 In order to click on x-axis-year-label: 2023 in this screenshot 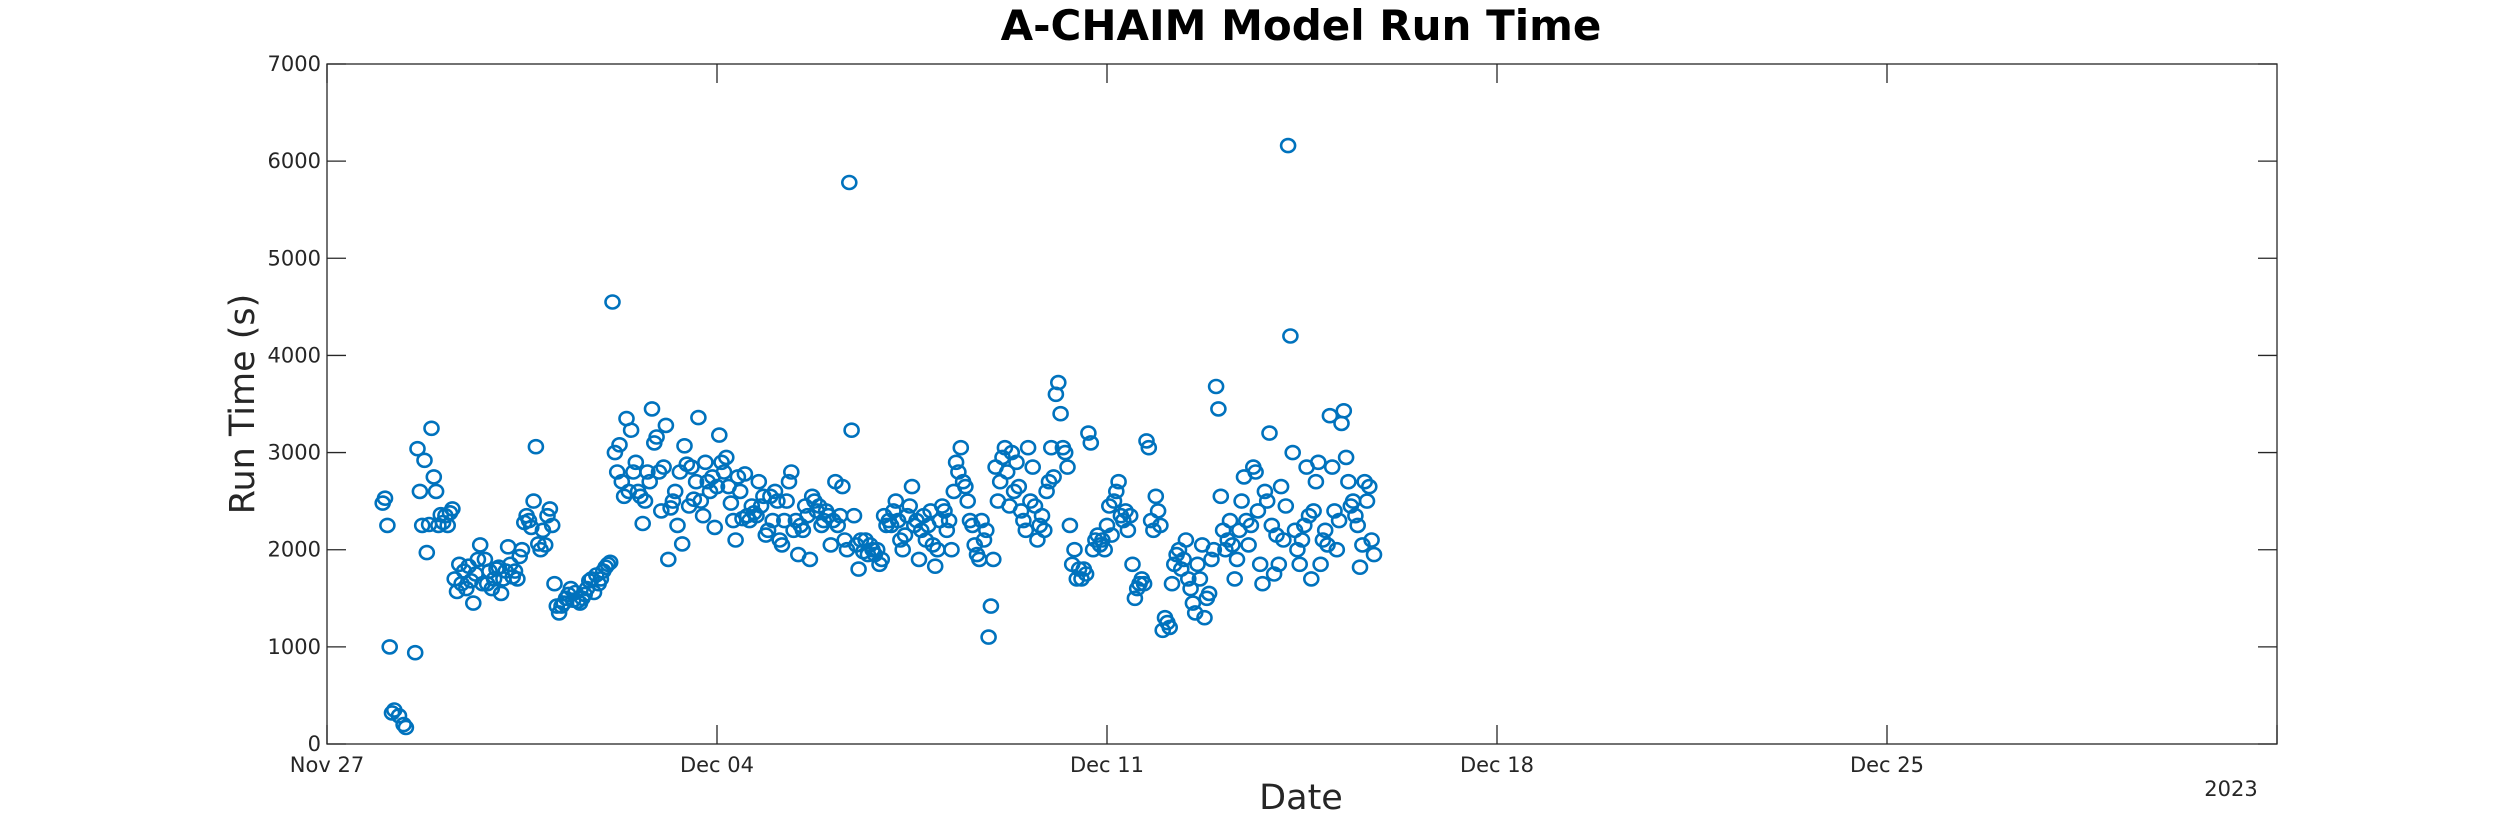, I will do `click(2230, 789)`.